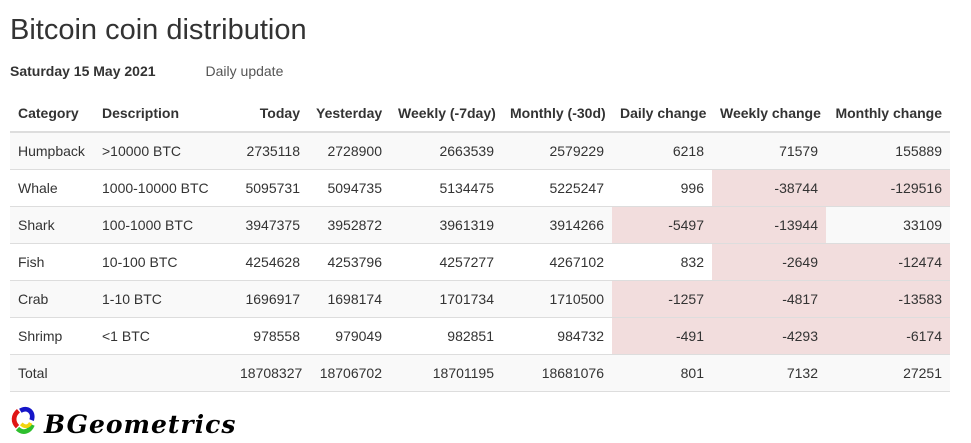  I want to click on cell-today: 2735118, so click(270, 150).